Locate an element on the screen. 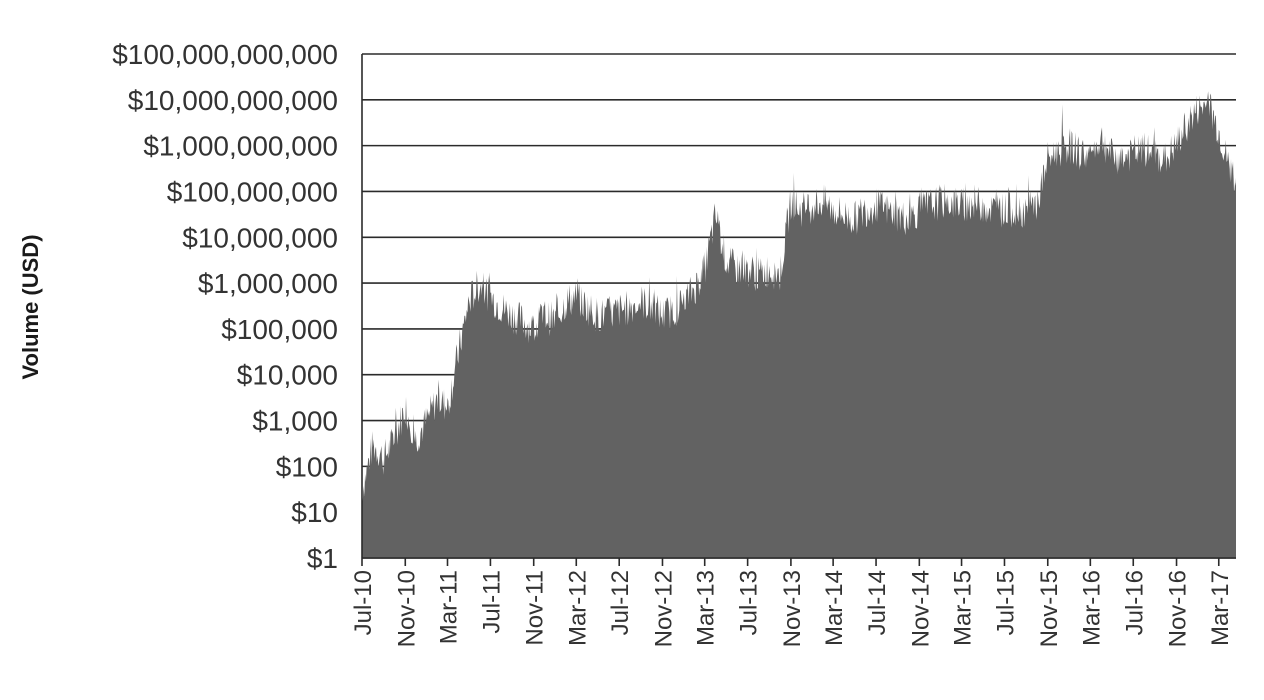 The width and height of the screenshot is (1264, 700). x-tick-label: Nov-16 is located at coordinates (1178, 608).